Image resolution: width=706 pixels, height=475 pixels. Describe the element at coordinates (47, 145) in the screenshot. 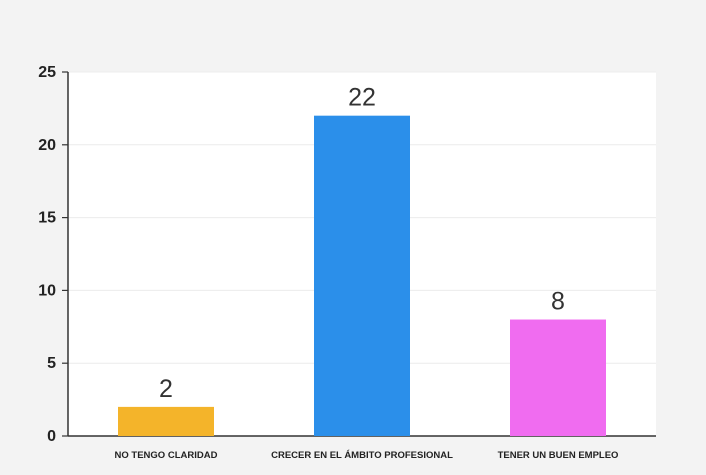

I see `y-tick-label: 20` at that location.